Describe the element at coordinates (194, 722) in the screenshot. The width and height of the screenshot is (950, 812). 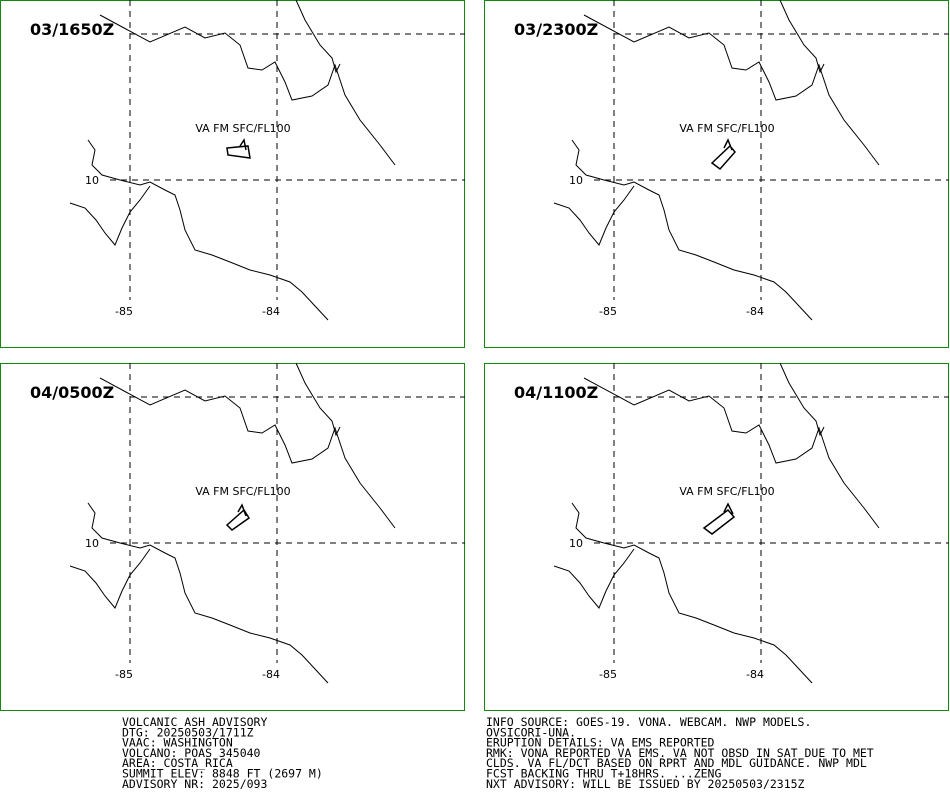
I see `advisory-line: VOLCANIC ASH ADVISORY` at that location.